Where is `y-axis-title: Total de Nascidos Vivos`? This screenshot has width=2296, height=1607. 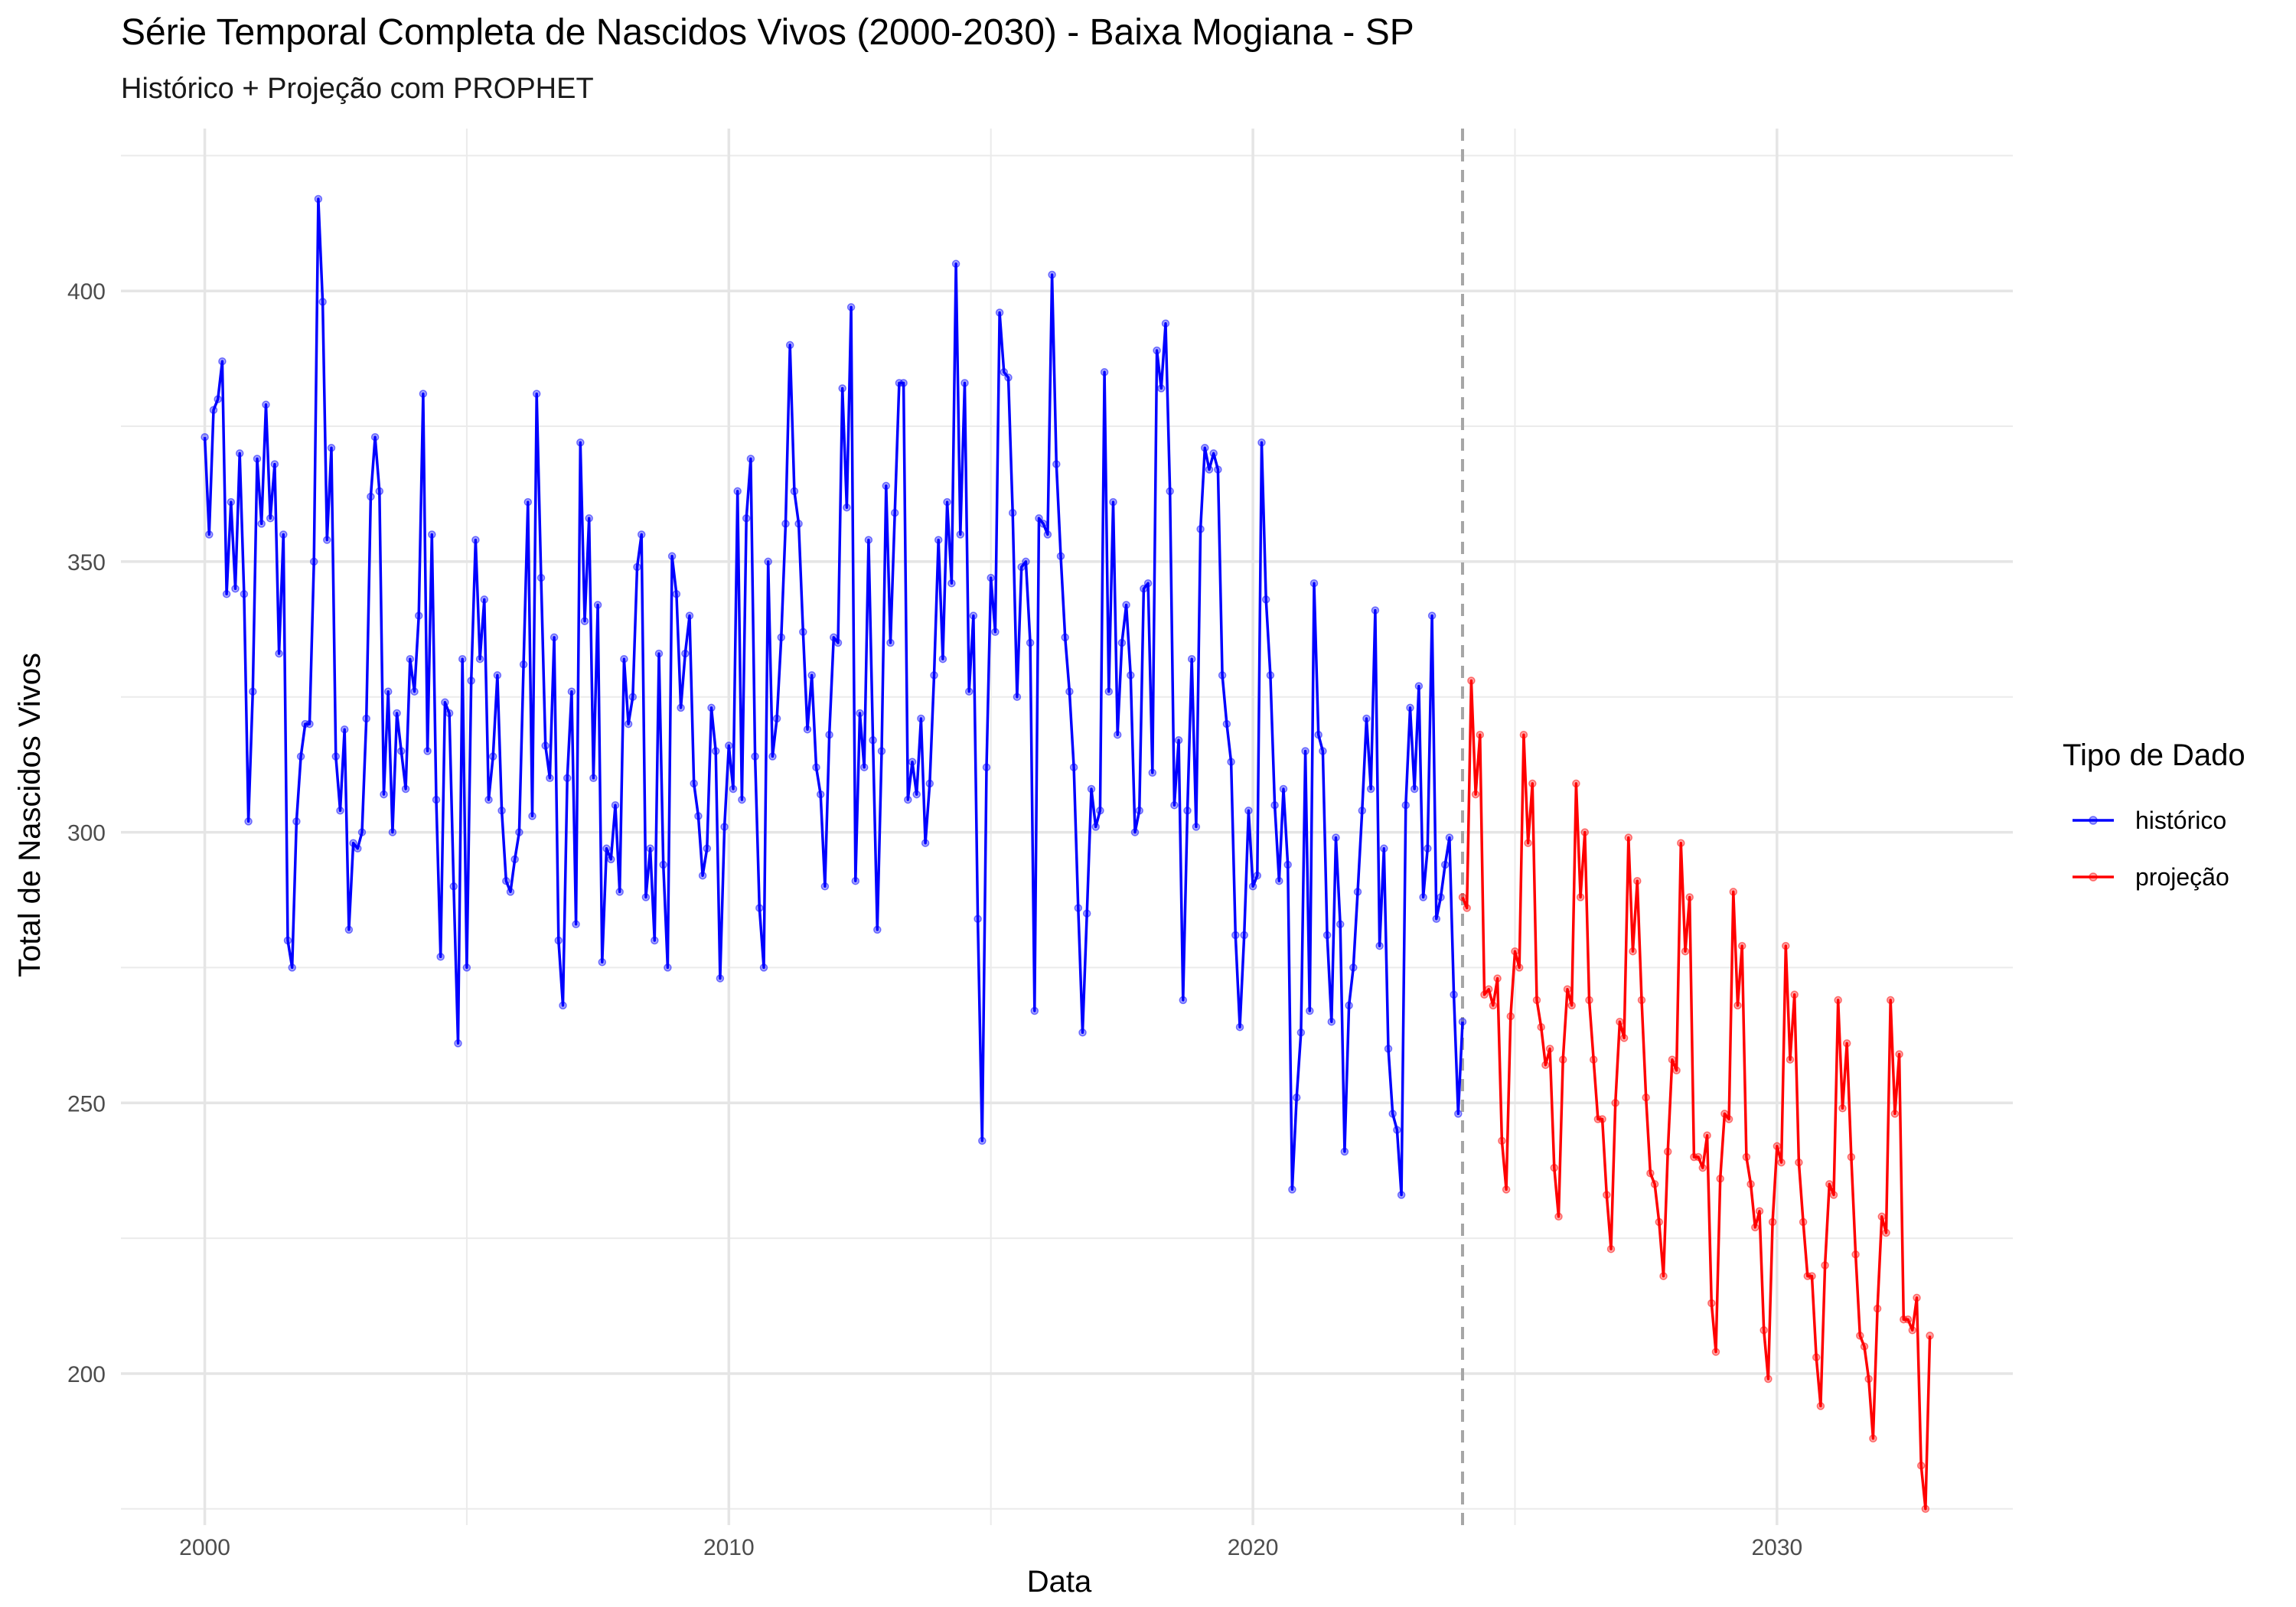 y-axis-title: Total de Nascidos Vivos is located at coordinates (30, 815).